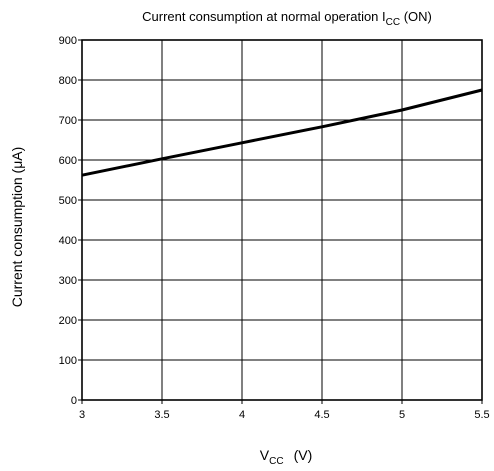 The height and width of the screenshot is (471, 494). Describe the element at coordinates (393, 22) in the screenshot. I see `chart-title-subscript: CC` at that location.